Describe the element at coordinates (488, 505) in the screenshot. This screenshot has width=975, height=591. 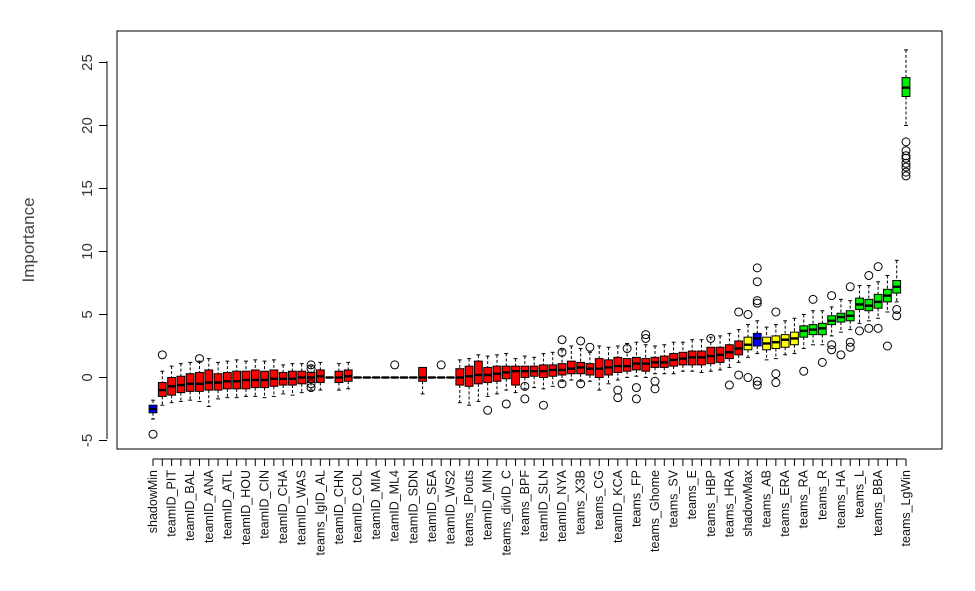
I see `x-tick-label: teamID_MIN` at that location.